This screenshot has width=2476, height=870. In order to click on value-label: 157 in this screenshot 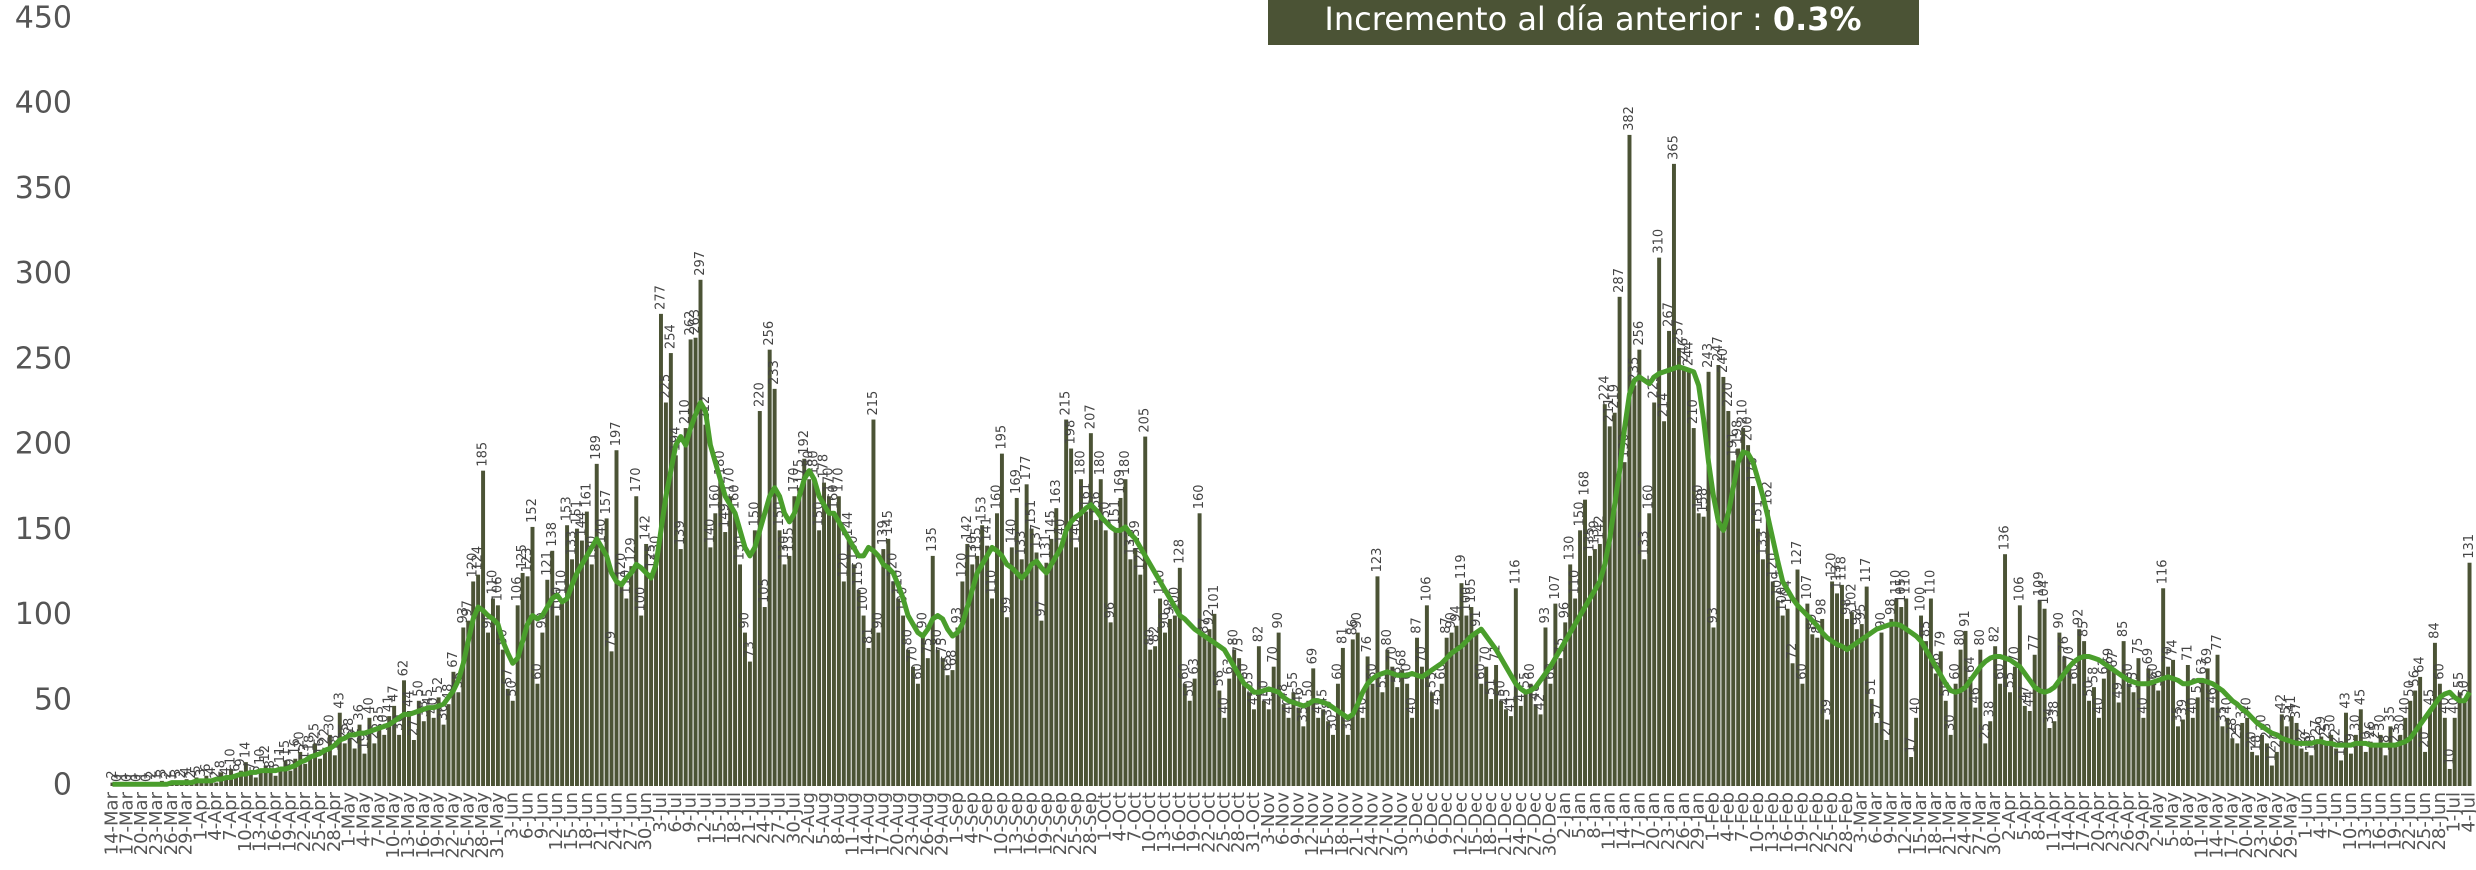, I will do `click(606, 502)`.